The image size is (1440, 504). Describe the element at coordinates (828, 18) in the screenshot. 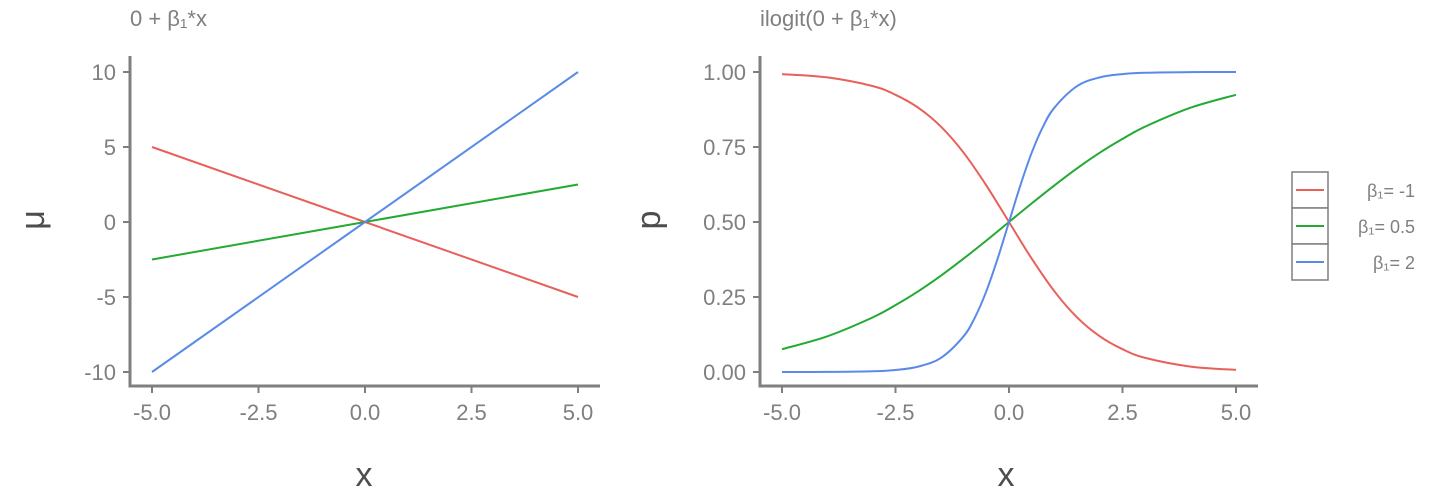

I see `panel-title: ilogit(0 + β₁*x)` at that location.